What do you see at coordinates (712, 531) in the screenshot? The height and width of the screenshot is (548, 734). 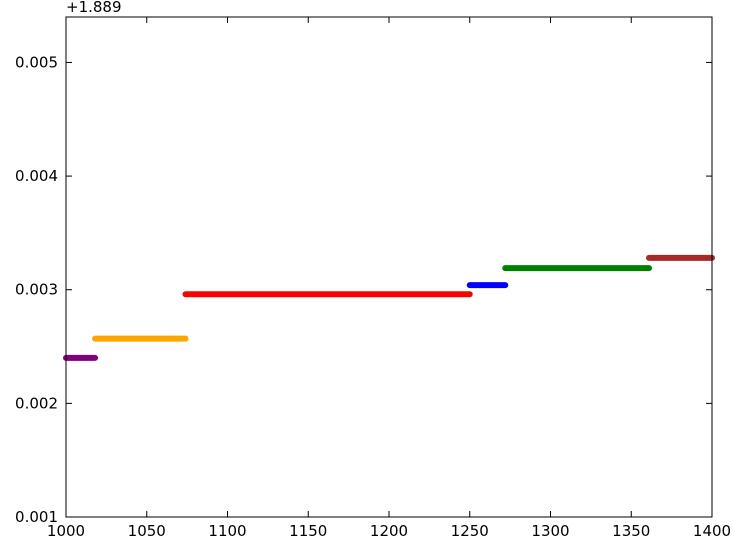 I see `x-tick-label: 1400` at bounding box center [712, 531].